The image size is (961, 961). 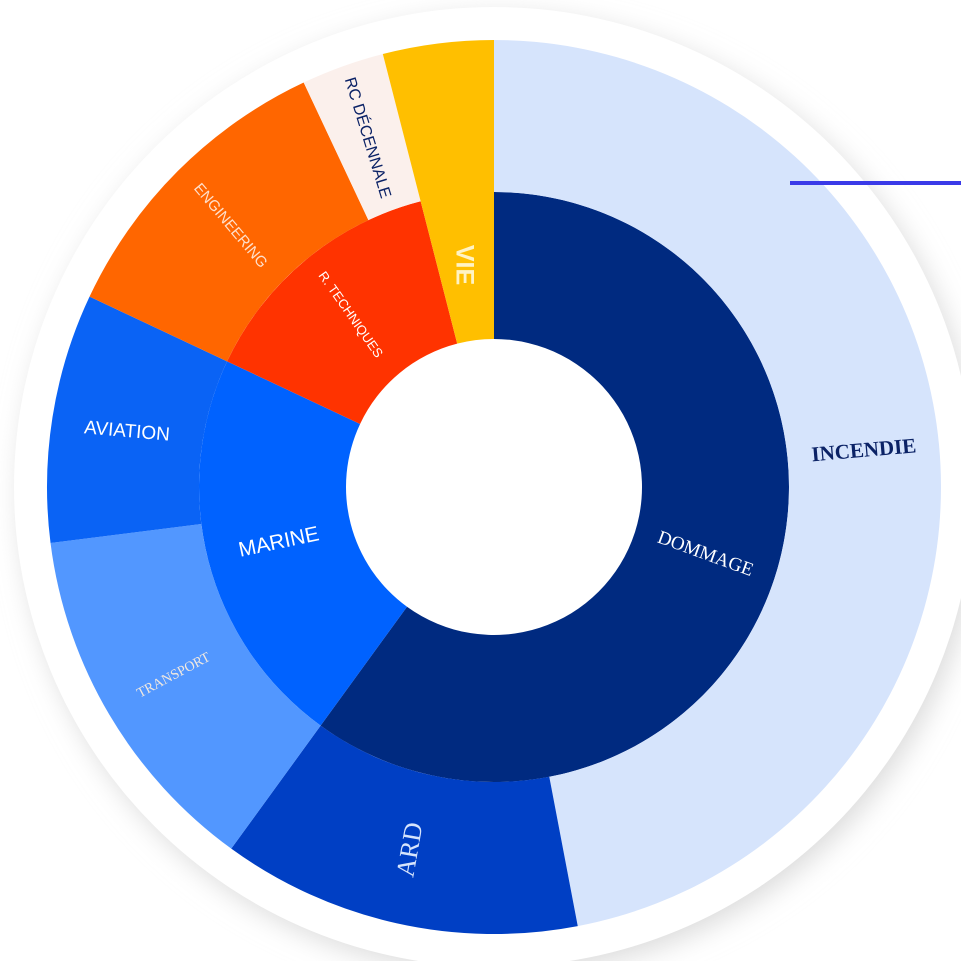 I want to click on leaf-segment, so click(x=438, y=192).